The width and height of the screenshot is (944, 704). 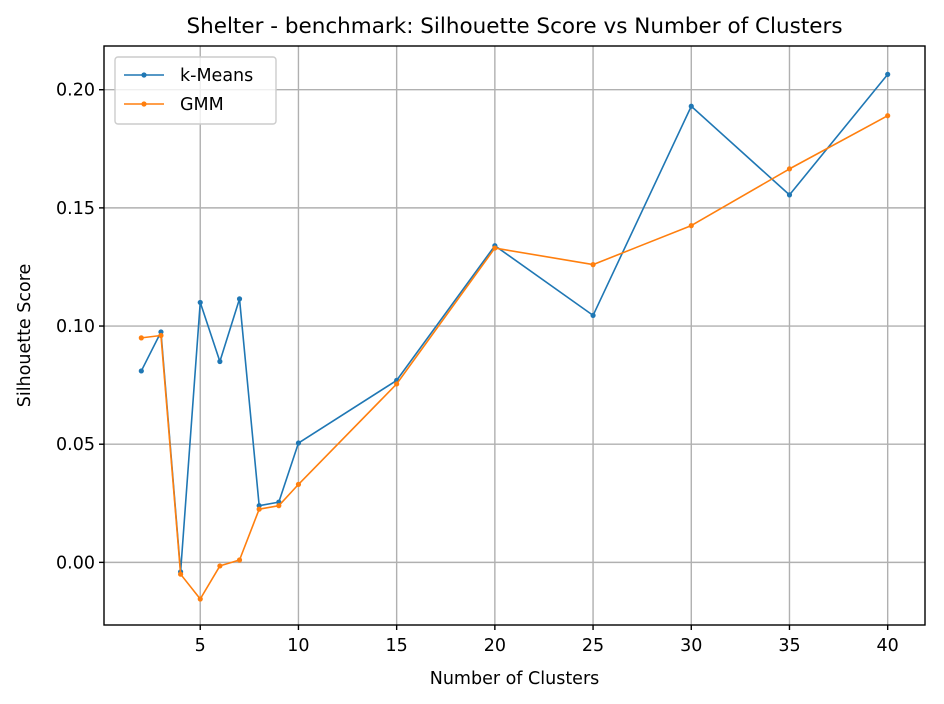 What do you see at coordinates (202, 105) in the screenshot?
I see `legend-label: GMM` at bounding box center [202, 105].